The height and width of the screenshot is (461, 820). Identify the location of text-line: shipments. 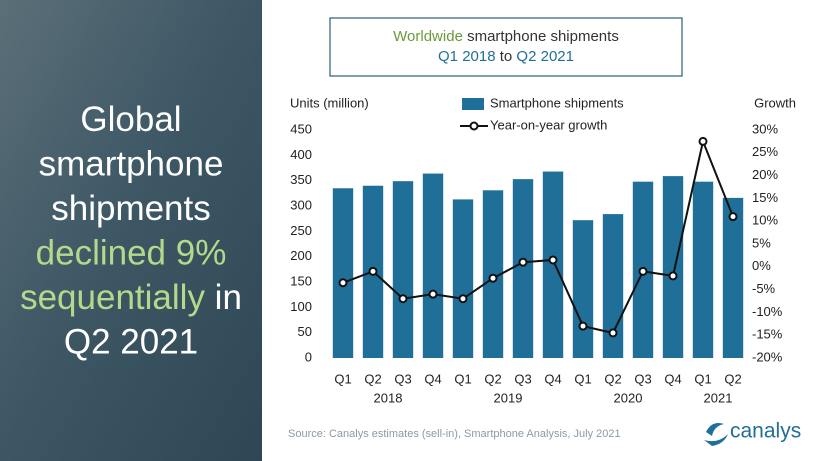
(131, 208).